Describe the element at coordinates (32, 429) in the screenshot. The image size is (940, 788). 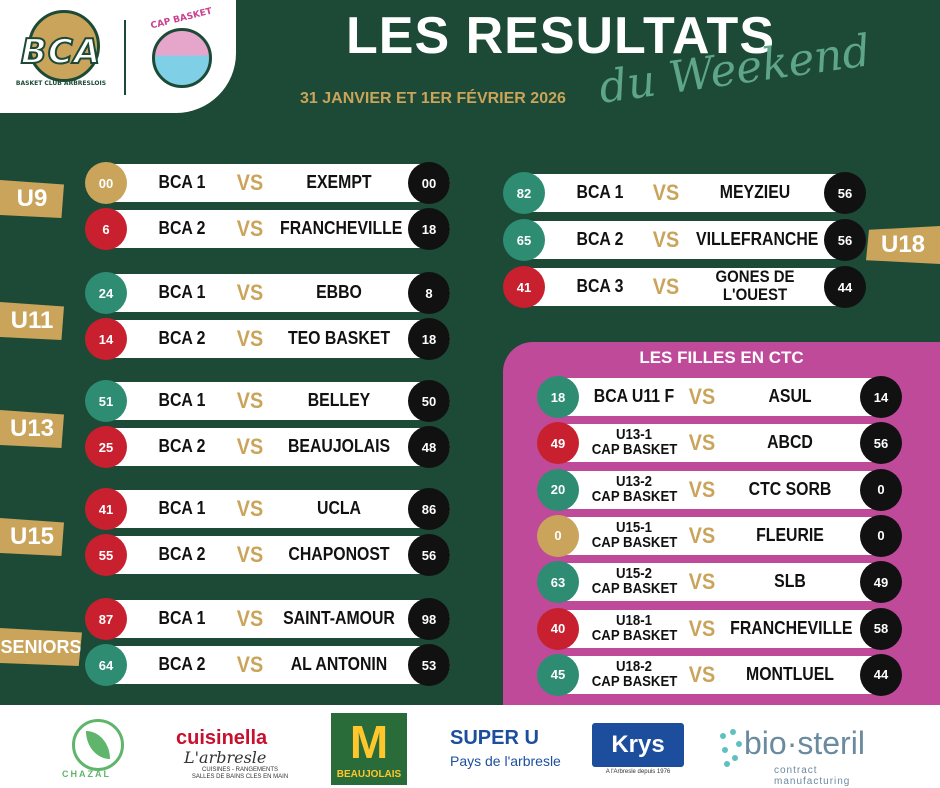
I see `category-tag-u13: U13` at that location.